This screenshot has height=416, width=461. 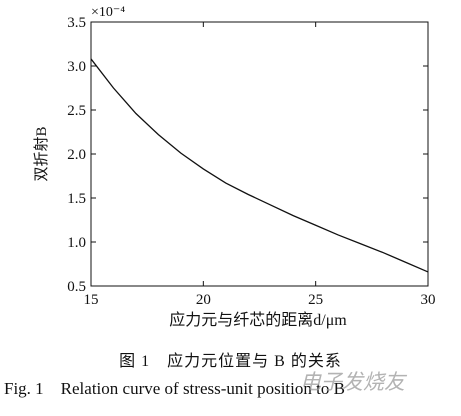 What do you see at coordinates (76, 23) in the screenshot?
I see `y-tick-label: 3.5` at bounding box center [76, 23].